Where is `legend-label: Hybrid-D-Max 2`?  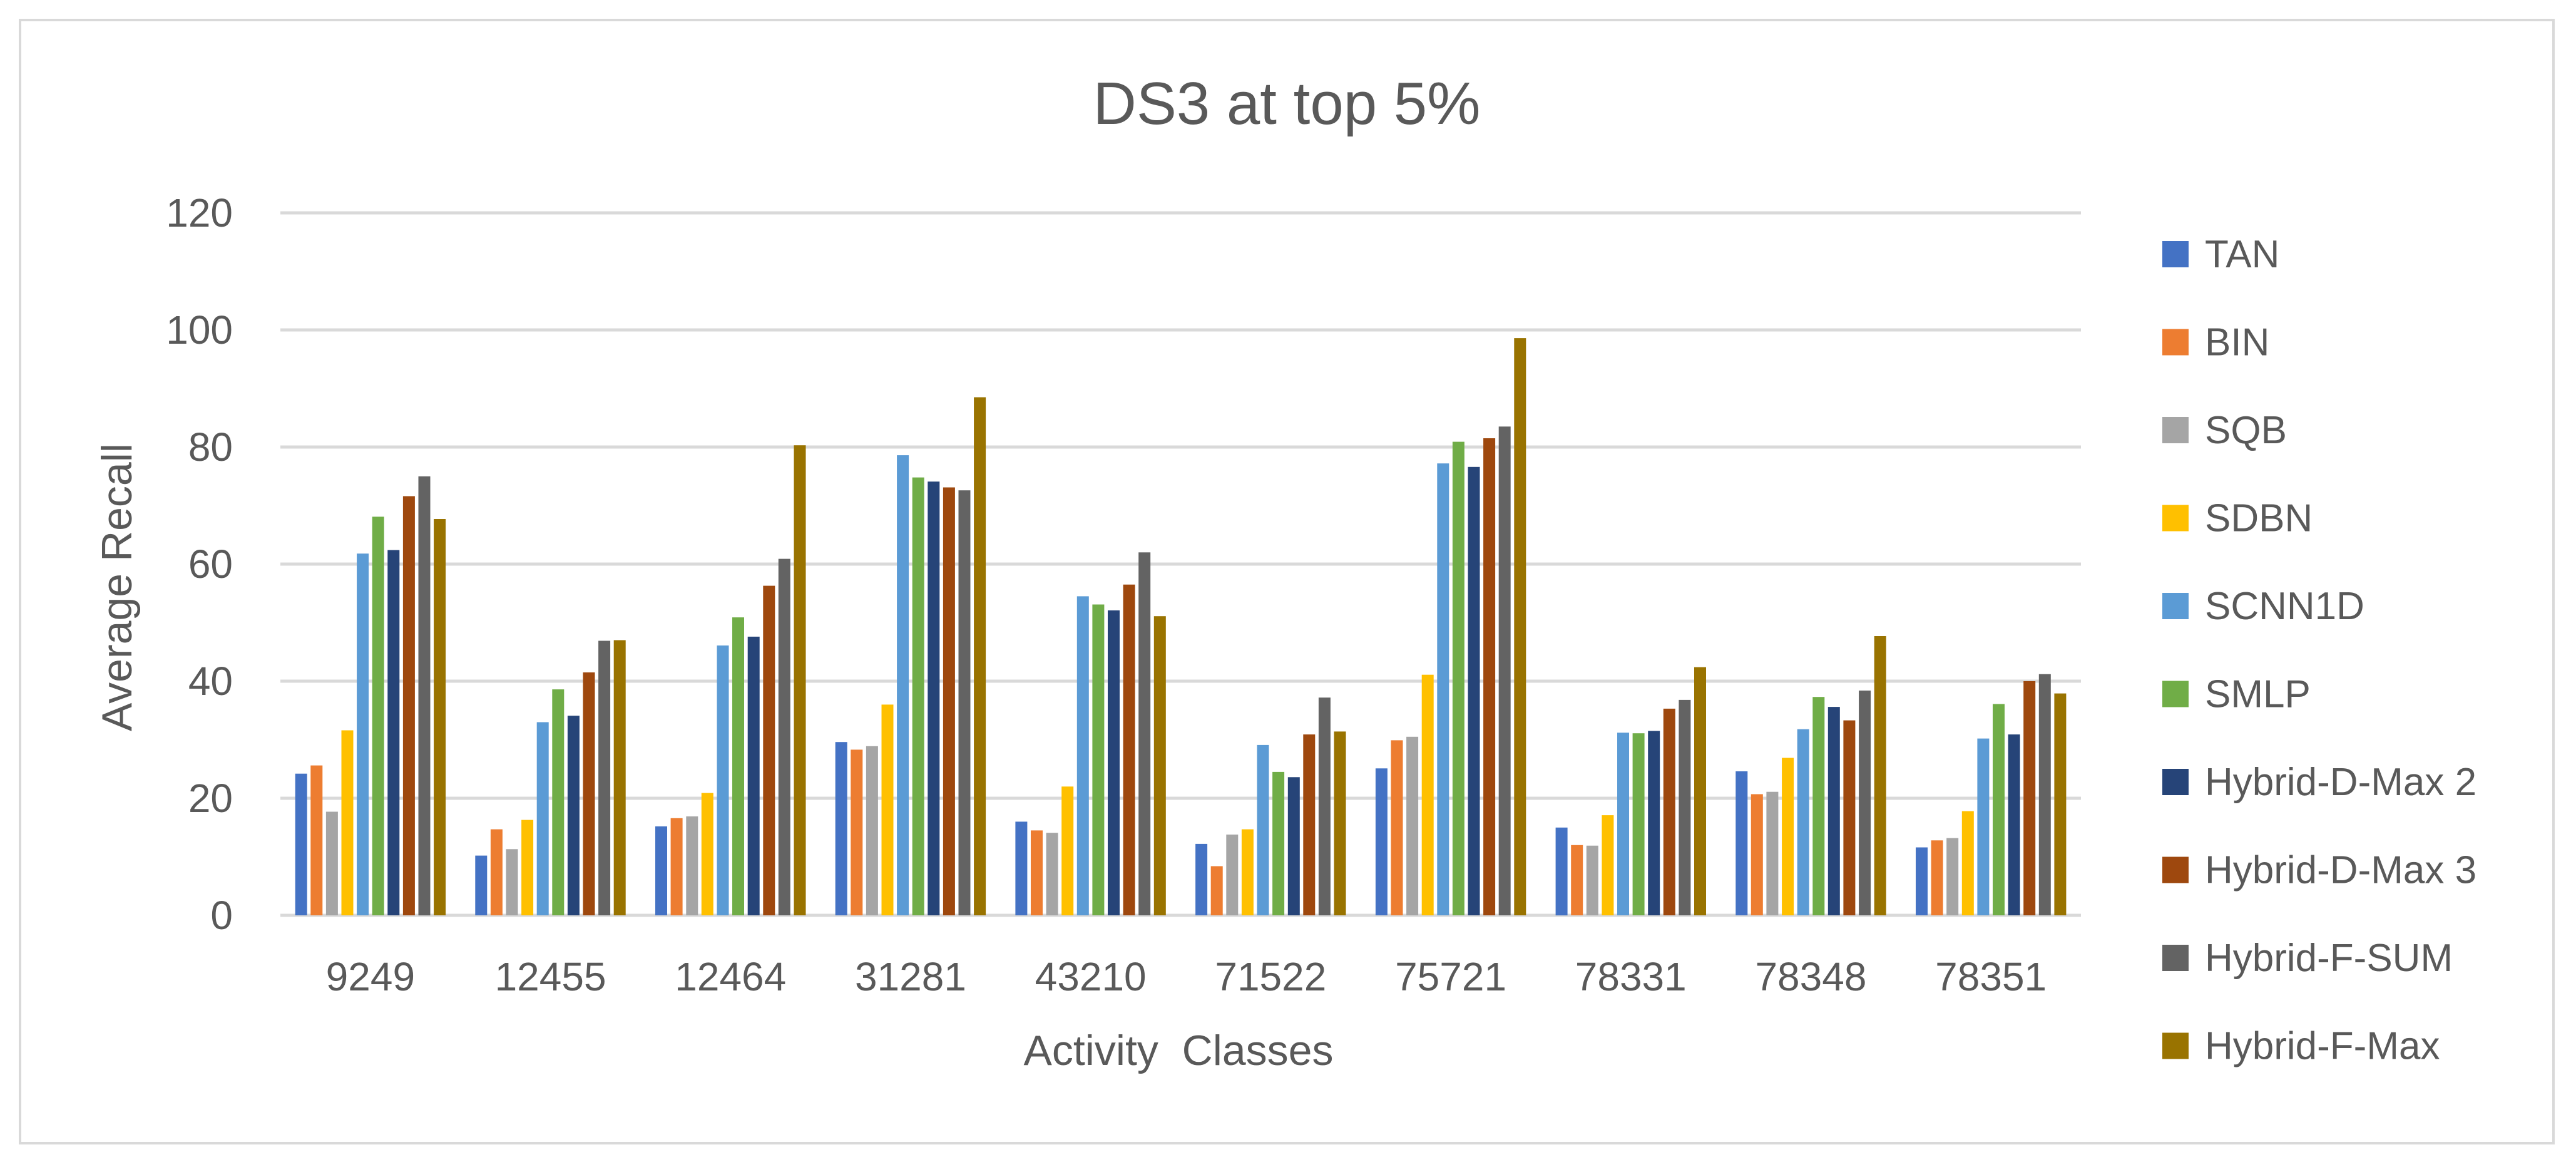 legend-label: Hybrid-D-Max 2 is located at coordinates (2340, 782).